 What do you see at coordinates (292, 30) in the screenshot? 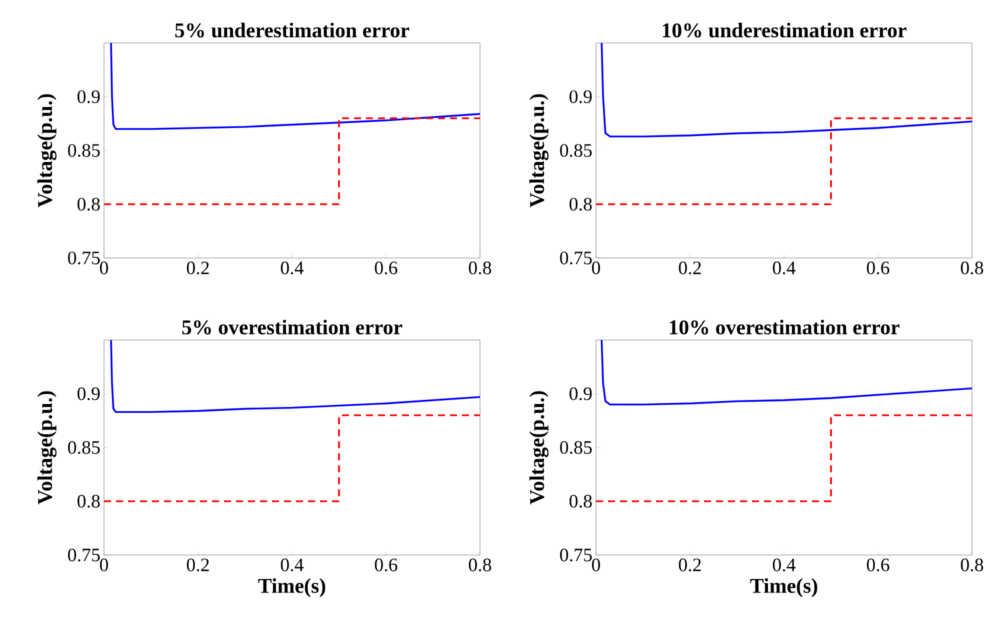
I see `chart-title: 5% underestimation error` at bounding box center [292, 30].